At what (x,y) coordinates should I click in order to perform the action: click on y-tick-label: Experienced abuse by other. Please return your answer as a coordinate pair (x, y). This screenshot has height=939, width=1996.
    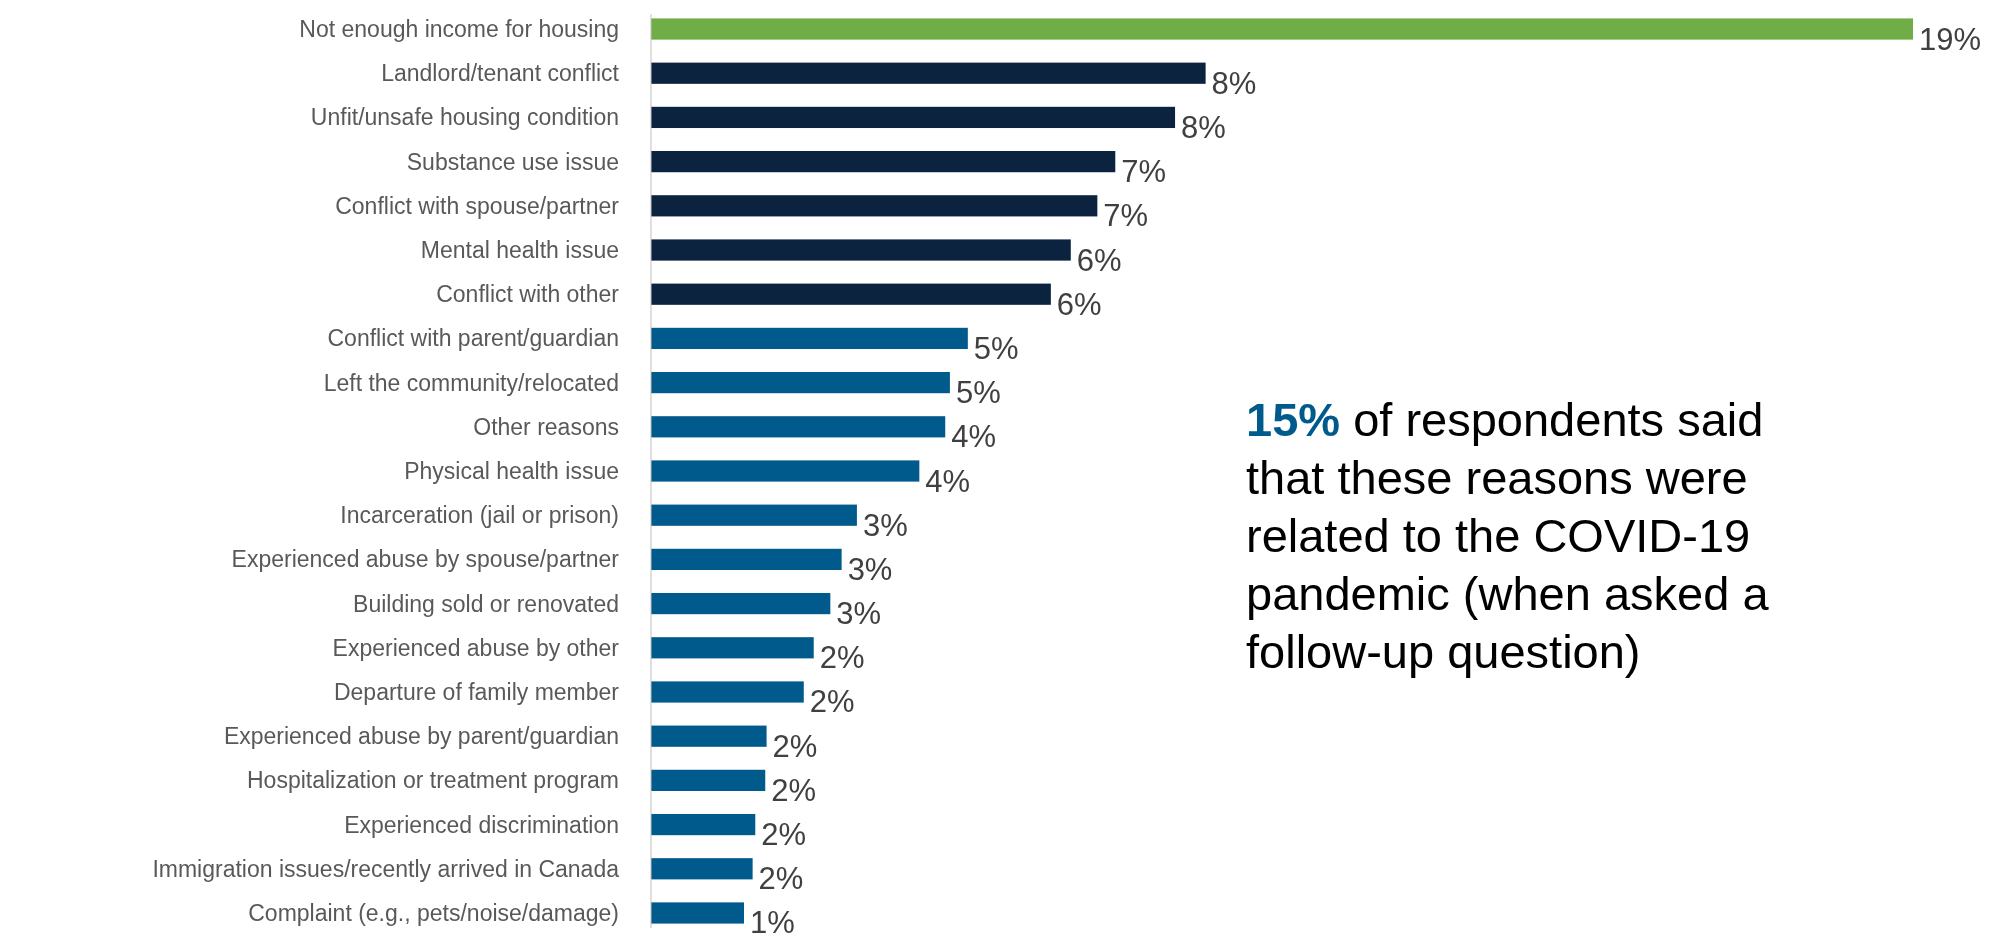
    Looking at the image, I should click on (476, 647).